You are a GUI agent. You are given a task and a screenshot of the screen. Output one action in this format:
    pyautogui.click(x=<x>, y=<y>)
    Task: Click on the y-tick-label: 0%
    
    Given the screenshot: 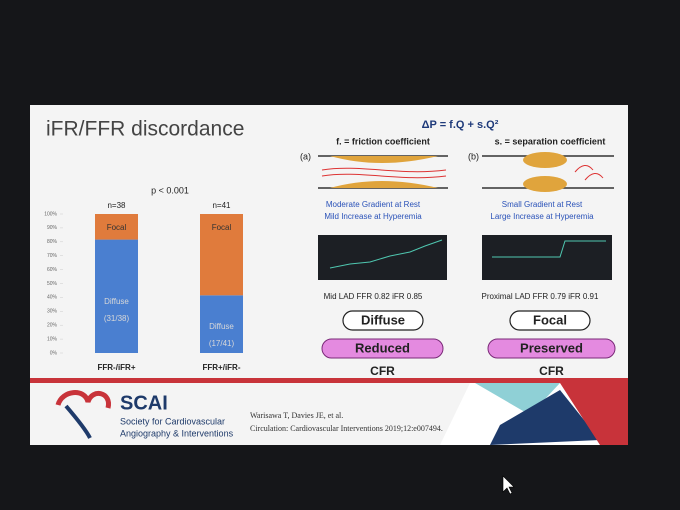 What is the action you would take?
    pyautogui.click(x=54, y=353)
    